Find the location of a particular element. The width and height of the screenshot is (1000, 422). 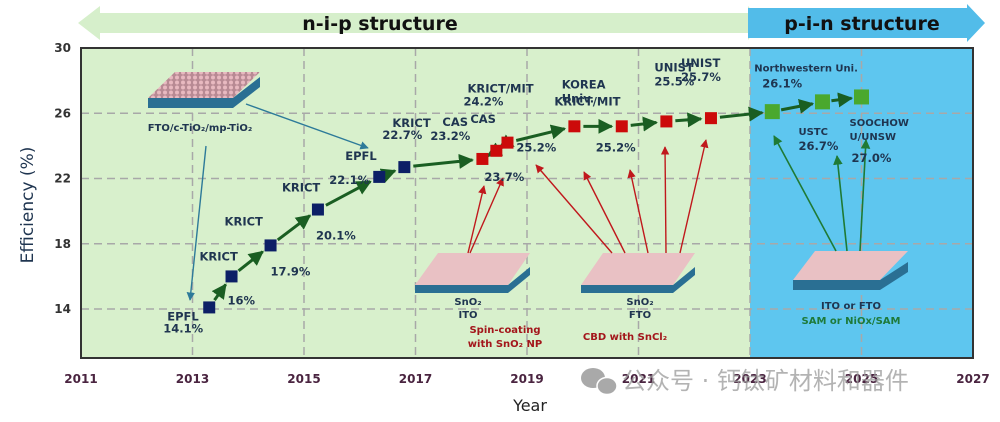

substrate-pin-top is located at coordinates (850, 265).